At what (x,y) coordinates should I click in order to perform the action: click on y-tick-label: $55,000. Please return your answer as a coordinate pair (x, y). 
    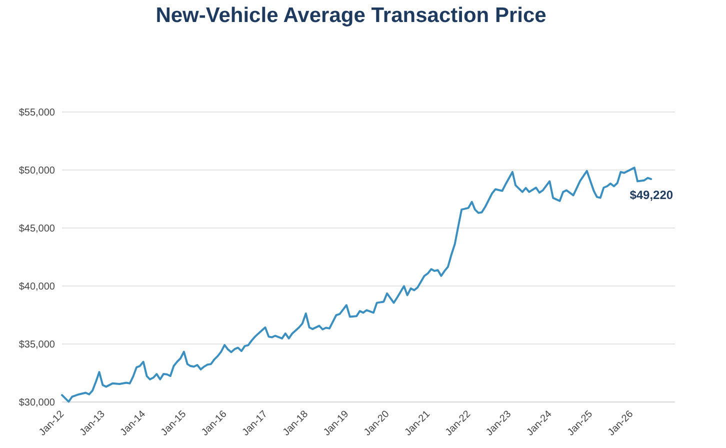
    Looking at the image, I should click on (37, 113).